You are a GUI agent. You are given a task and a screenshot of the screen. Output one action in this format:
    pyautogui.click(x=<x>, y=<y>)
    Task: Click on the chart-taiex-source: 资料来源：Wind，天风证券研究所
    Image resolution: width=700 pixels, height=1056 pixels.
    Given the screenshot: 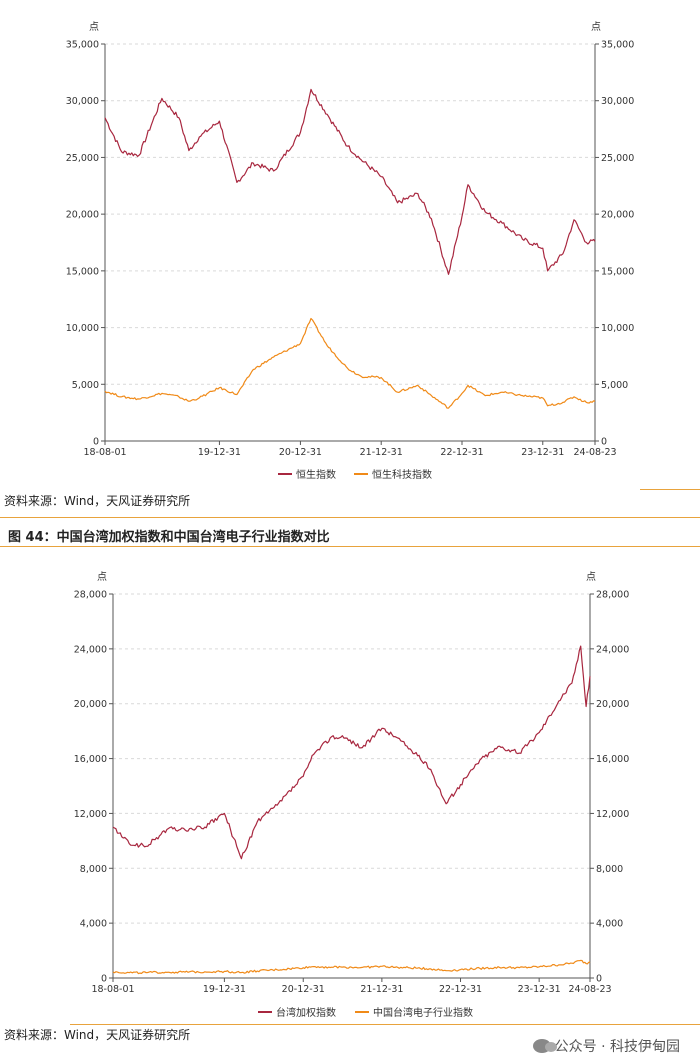 What is the action you would take?
    pyautogui.click(x=97, y=1035)
    